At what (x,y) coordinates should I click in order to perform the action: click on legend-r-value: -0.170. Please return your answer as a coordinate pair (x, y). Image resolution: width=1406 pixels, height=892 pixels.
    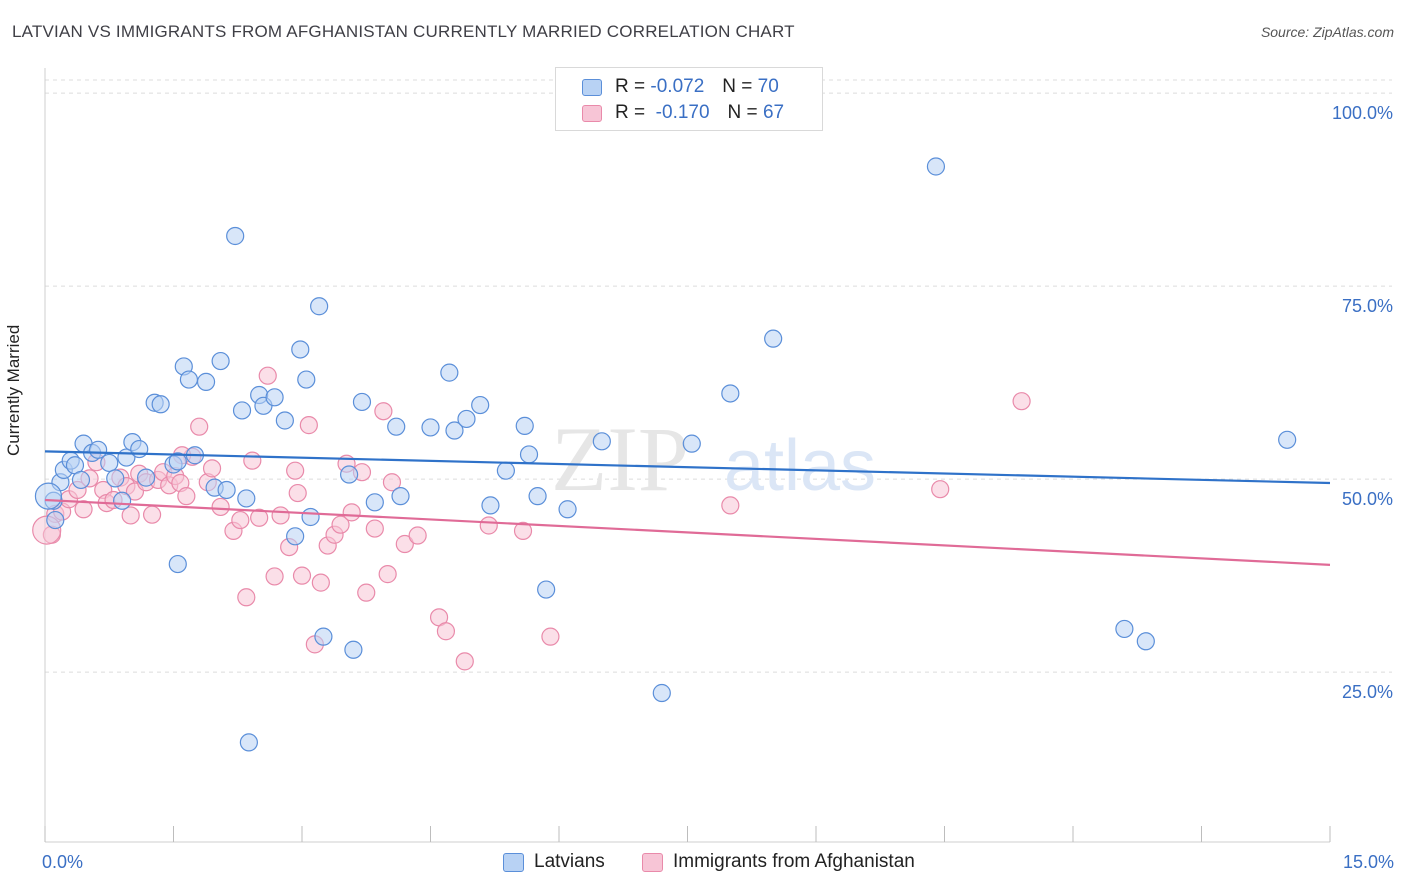
    Looking at the image, I should click on (682, 112).